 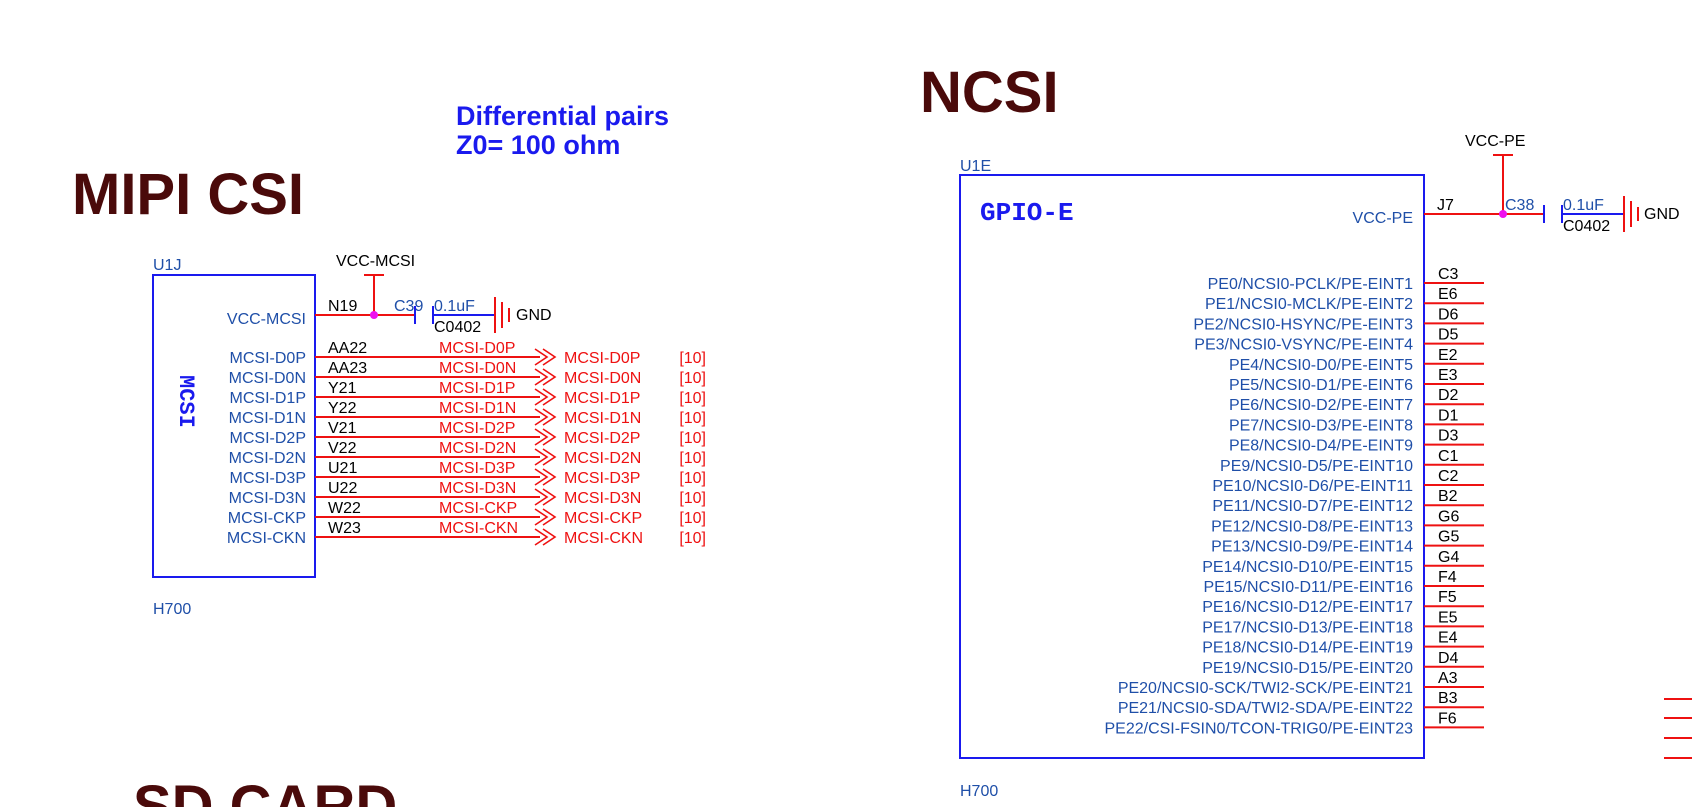 I want to click on gpioe-pin-row: PE21/NCSI0-SDA/TWI2-SDA/PE-EINT22 B3, so click(x=1301, y=703).